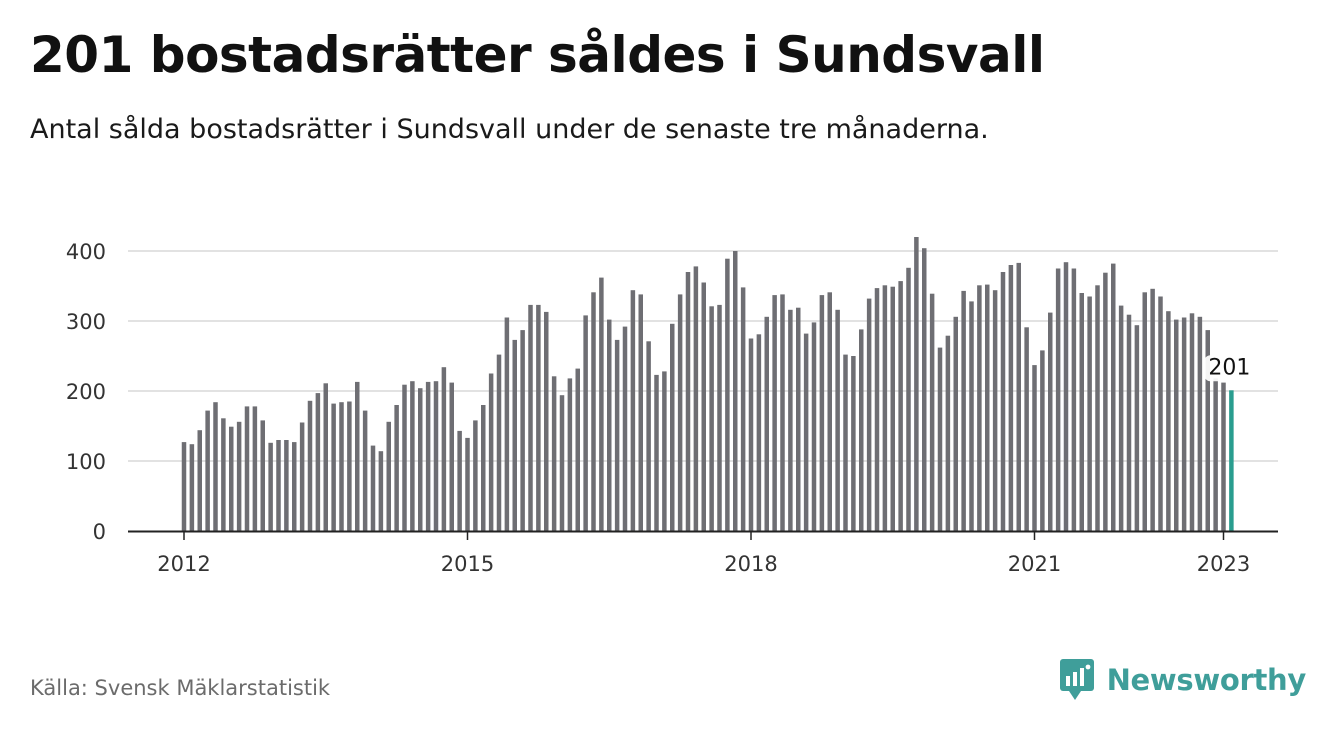  I want to click on brand-logo: Newsworthy, so click(1182, 680).